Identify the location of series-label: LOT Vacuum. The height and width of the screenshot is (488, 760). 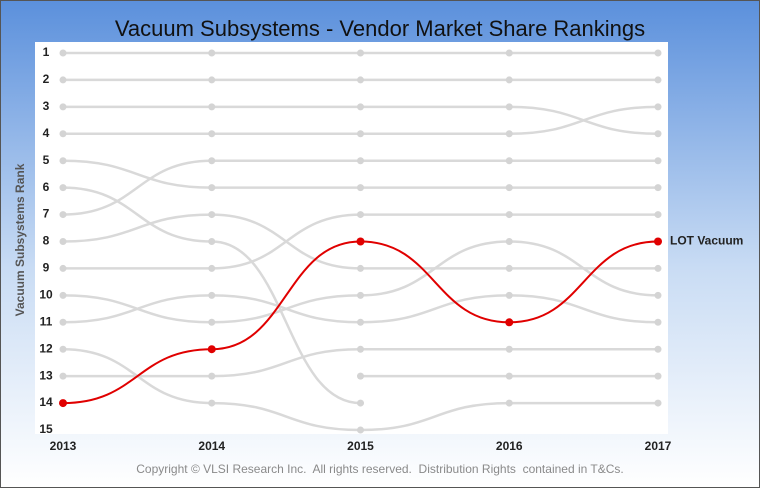
(706, 241).